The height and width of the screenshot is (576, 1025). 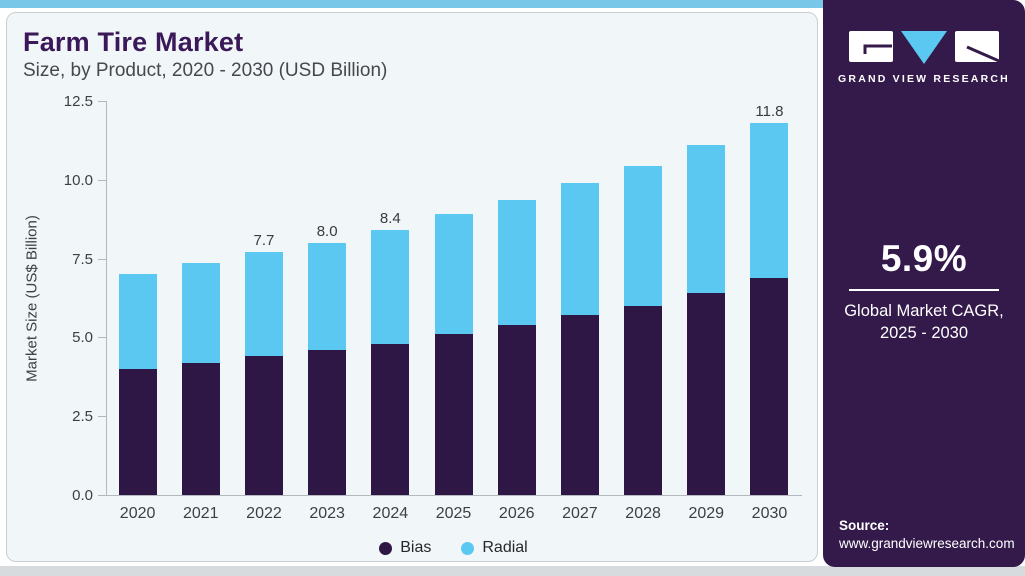 I want to click on y-axis-title: Market Size (US$ Billion), so click(x=32, y=298).